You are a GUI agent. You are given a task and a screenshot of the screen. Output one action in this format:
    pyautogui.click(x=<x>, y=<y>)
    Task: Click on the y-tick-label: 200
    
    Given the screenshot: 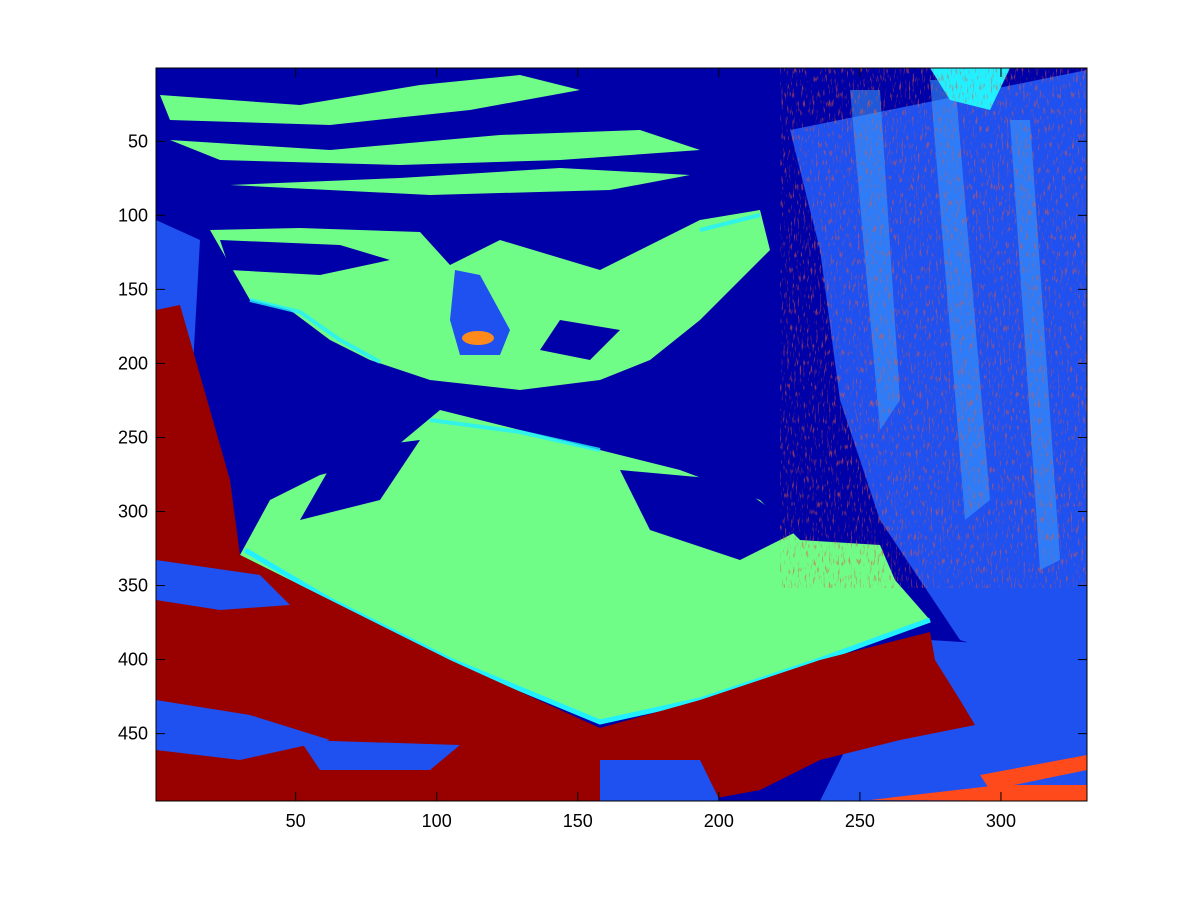 What is the action you would take?
    pyautogui.click(x=133, y=363)
    